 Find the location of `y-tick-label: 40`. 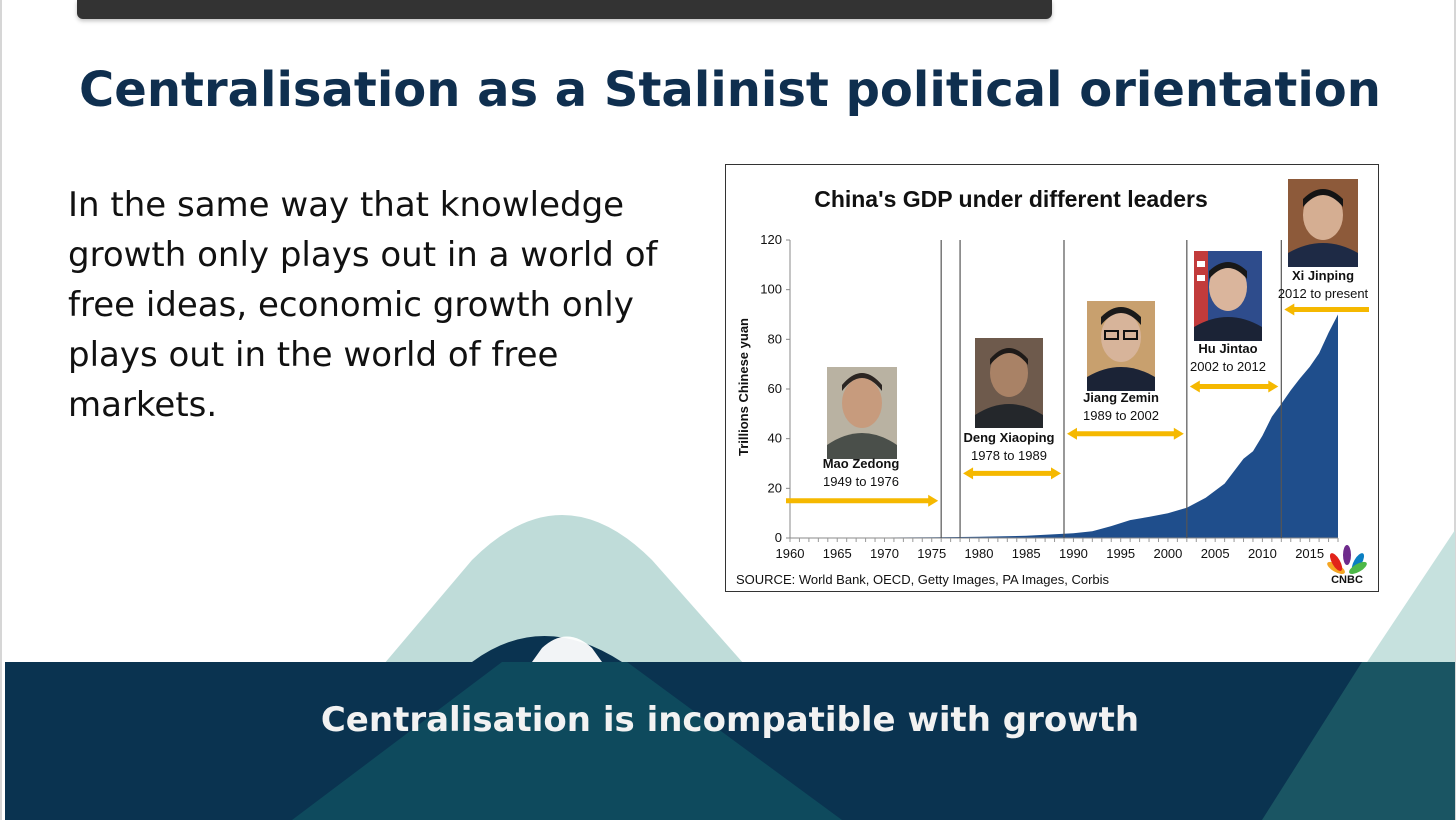

y-tick-label: 40 is located at coordinates (775, 438).